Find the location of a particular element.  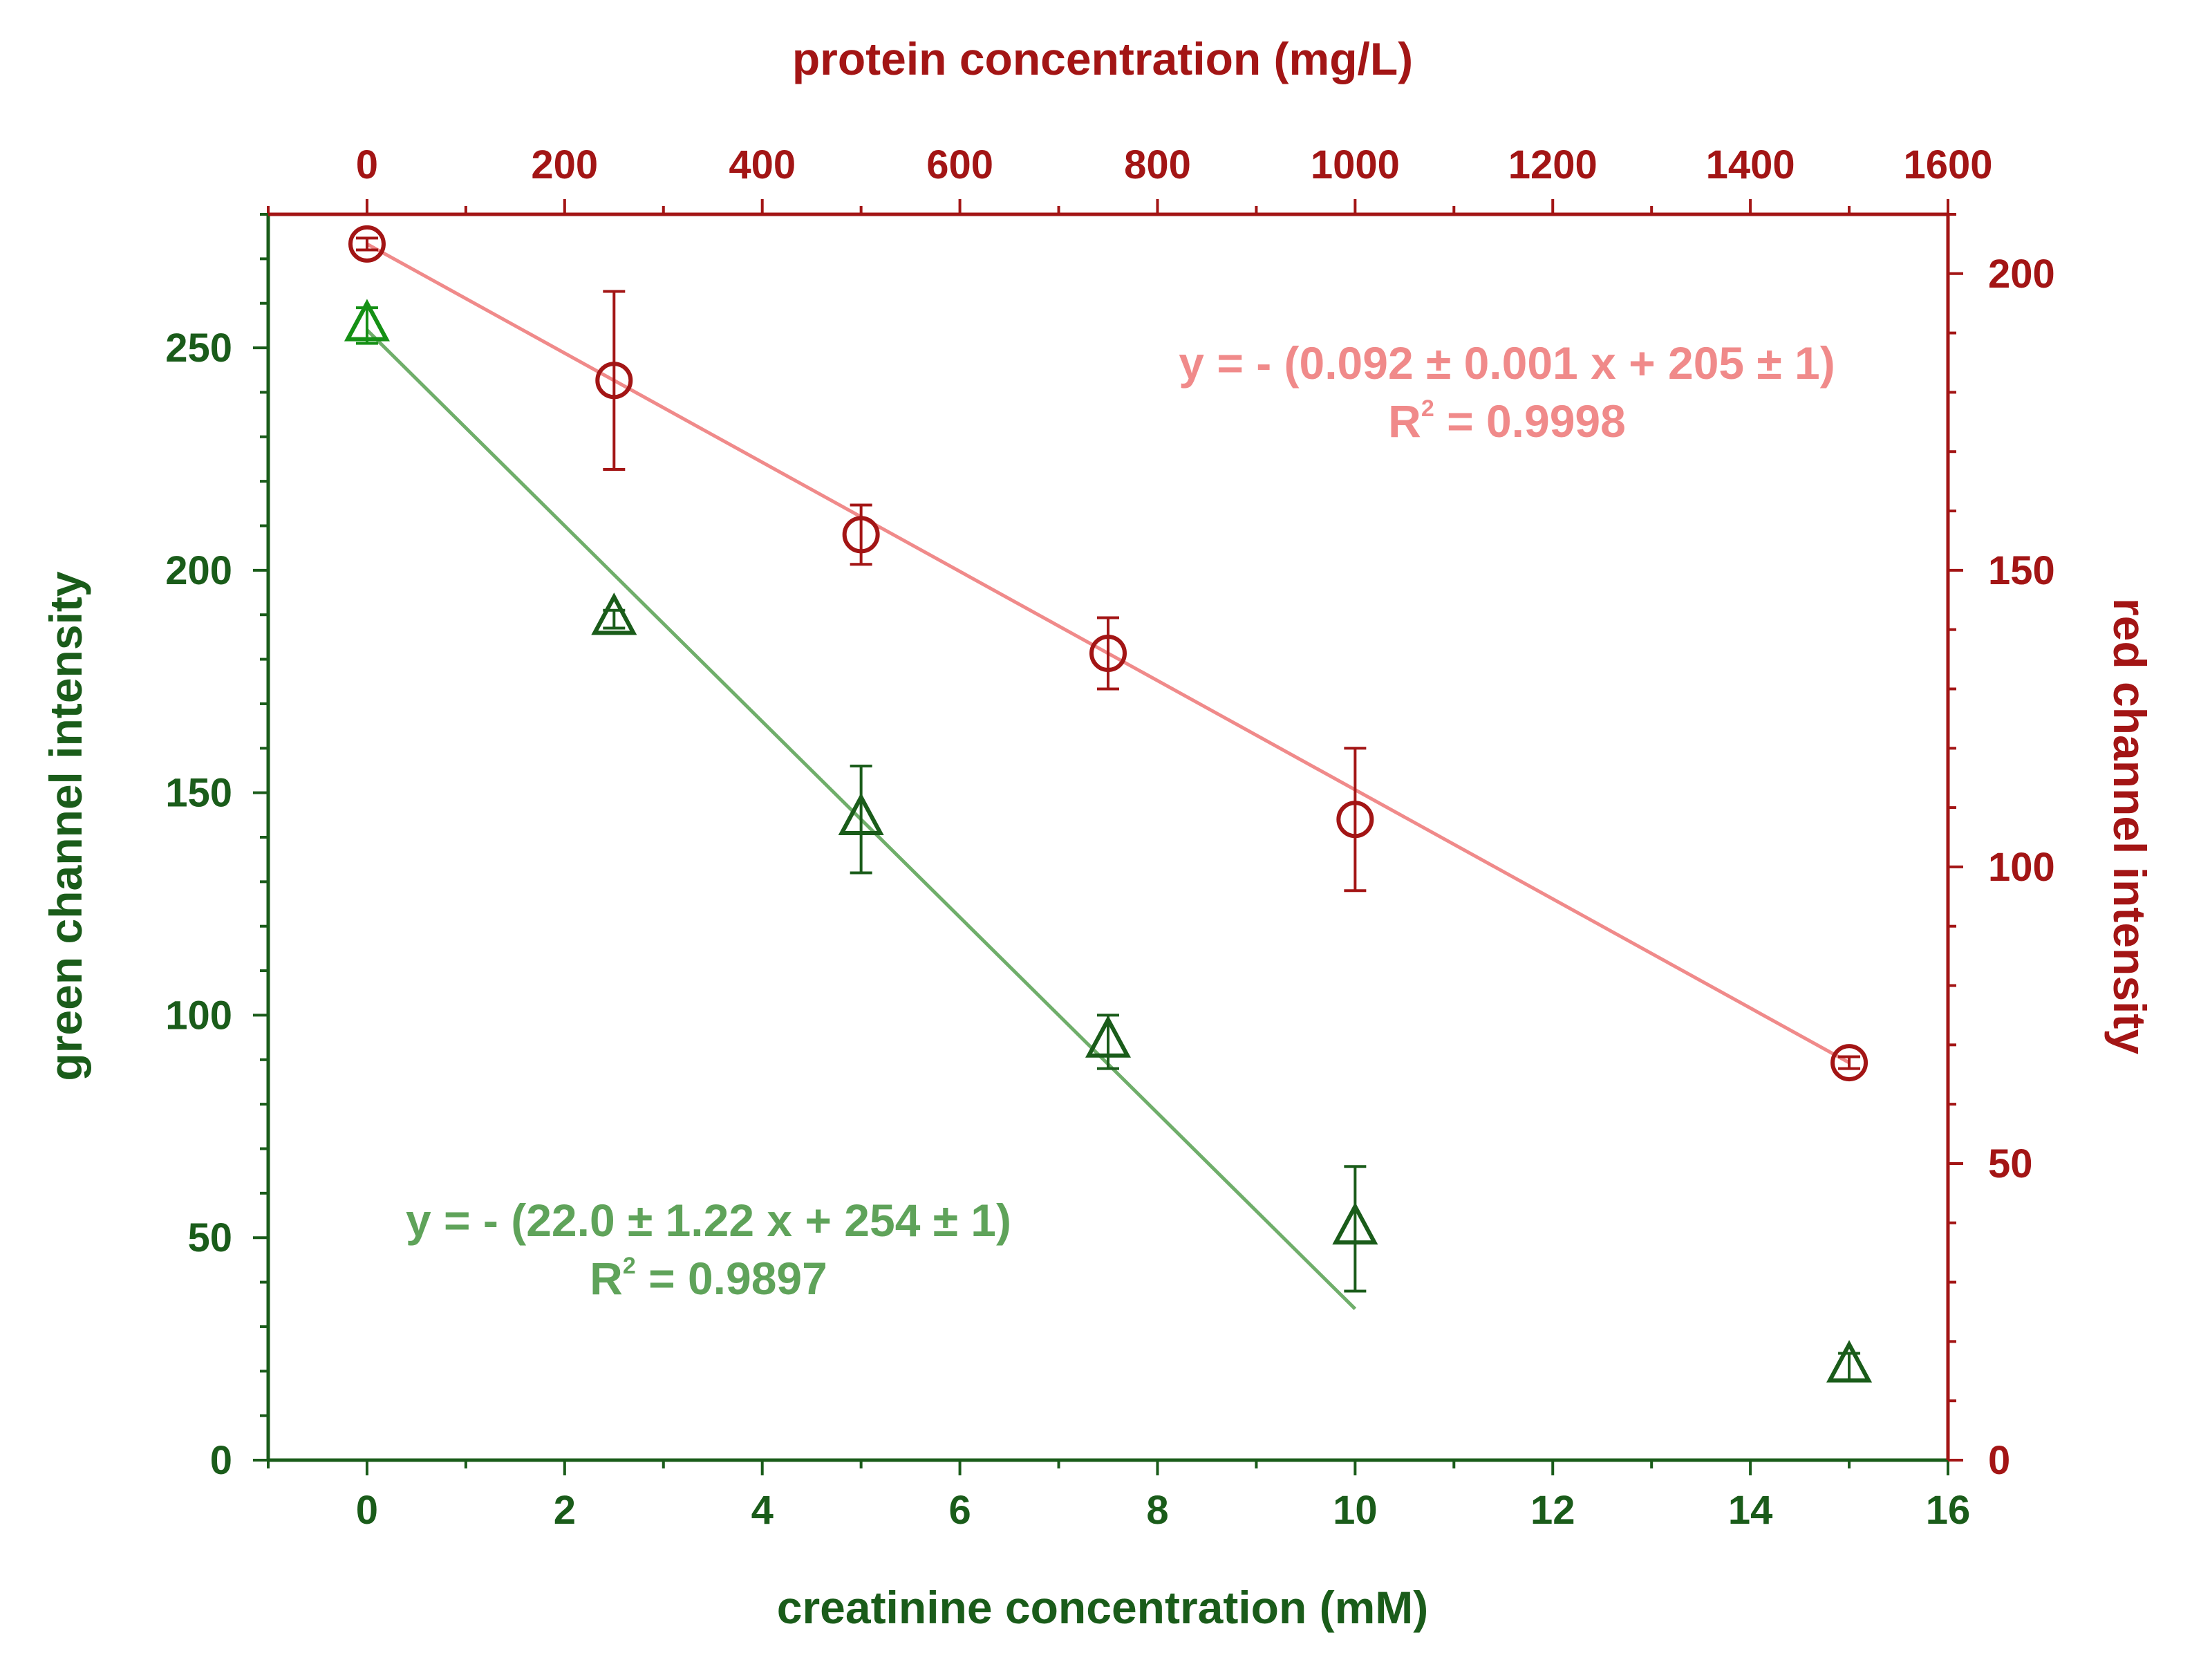

red-fit-equation: y = - (0.092 ± 0.001 x + 205 ± 1) is located at coordinates (1507, 363).